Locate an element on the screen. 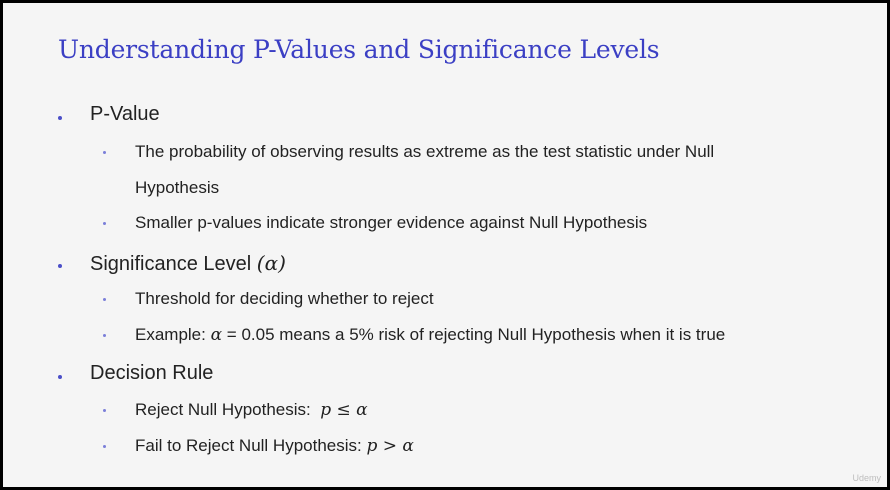 The width and height of the screenshot is (890, 490). significance-heading-text: Significance Level is located at coordinates (171, 264).